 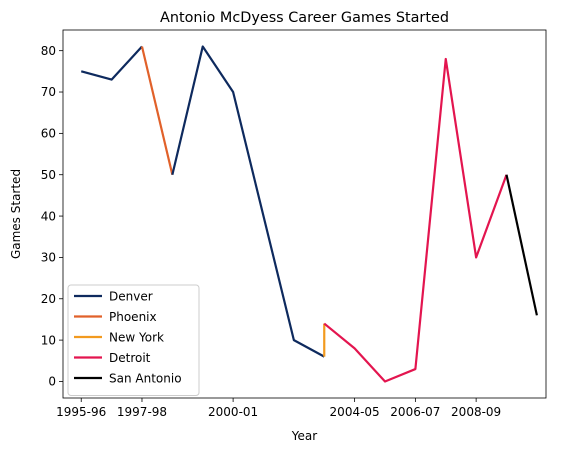 I want to click on x-tick-label: 2008-09, so click(x=476, y=412).